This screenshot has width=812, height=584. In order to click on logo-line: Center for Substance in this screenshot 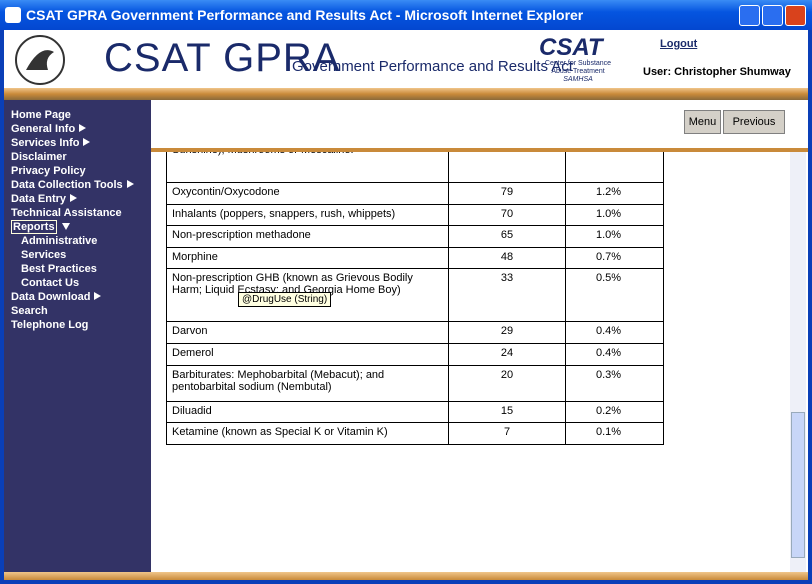, I will do `click(578, 63)`.